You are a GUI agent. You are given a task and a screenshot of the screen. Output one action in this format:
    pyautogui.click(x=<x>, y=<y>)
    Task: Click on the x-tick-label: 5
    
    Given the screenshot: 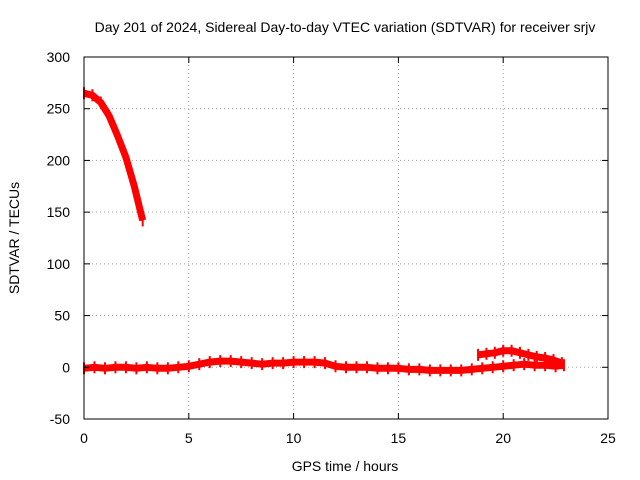 What is the action you would take?
    pyautogui.click(x=189, y=438)
    